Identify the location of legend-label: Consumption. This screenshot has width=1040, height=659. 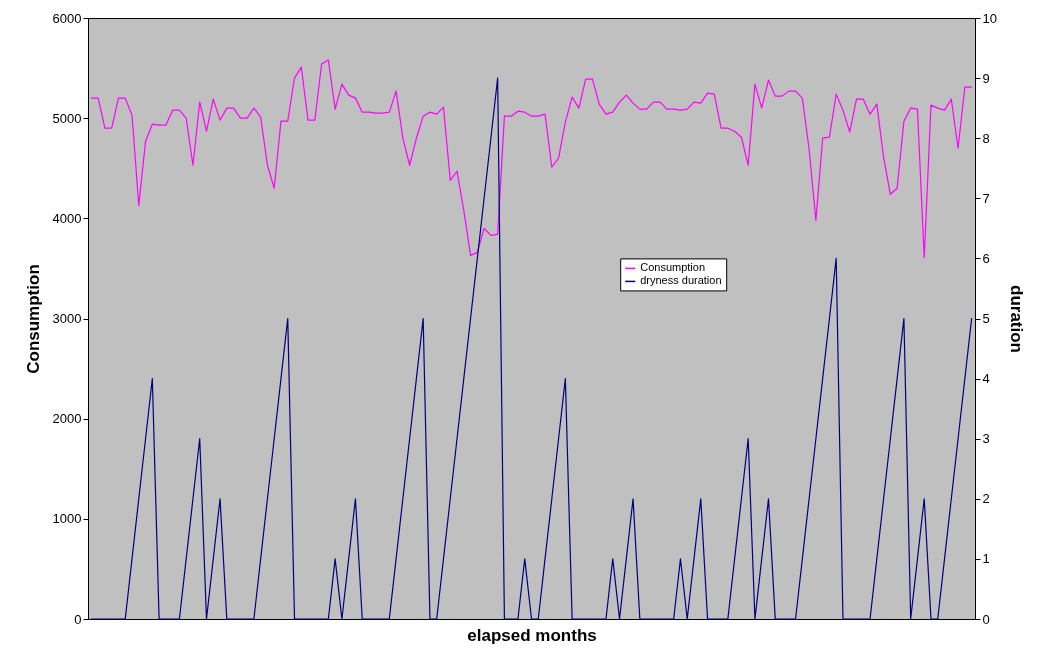
(673, 267).